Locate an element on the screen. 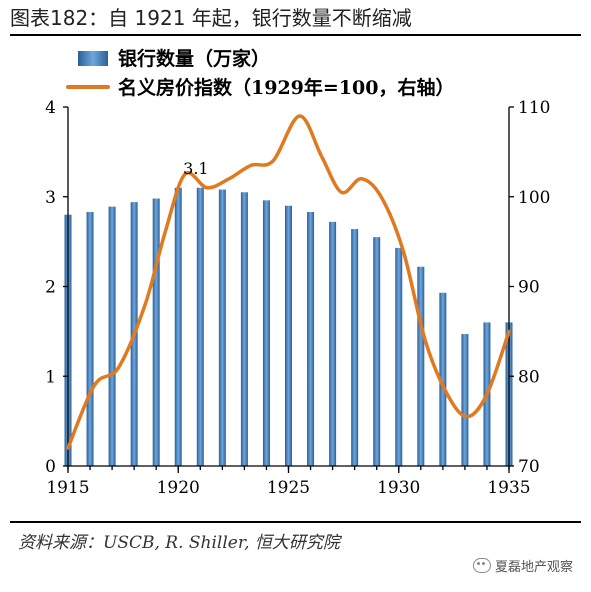 This screenshot has height=592, width=591. legend: 银行数量（万家） 名义房价指数（1929年=100，右轴） is located at coordinates (260, 73).